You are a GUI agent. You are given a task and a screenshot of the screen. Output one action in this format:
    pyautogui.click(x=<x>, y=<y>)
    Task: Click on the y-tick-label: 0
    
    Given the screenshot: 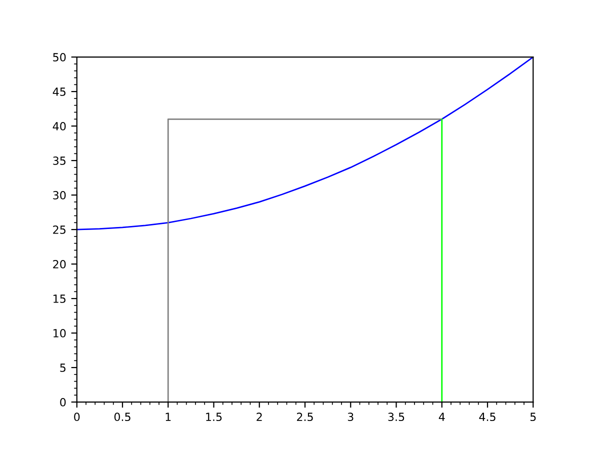 What is the action you would take?
    pyautogui.click(x=63, y=402)
    